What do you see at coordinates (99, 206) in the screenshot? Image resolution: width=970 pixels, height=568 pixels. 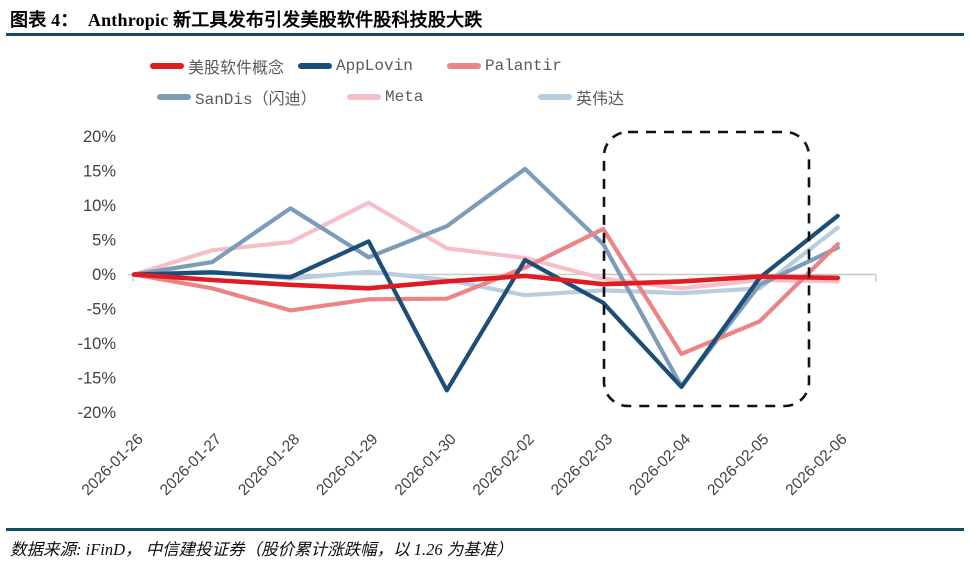 I see `y-axis-tick-label: 10%` at bounding box center [99, 206].